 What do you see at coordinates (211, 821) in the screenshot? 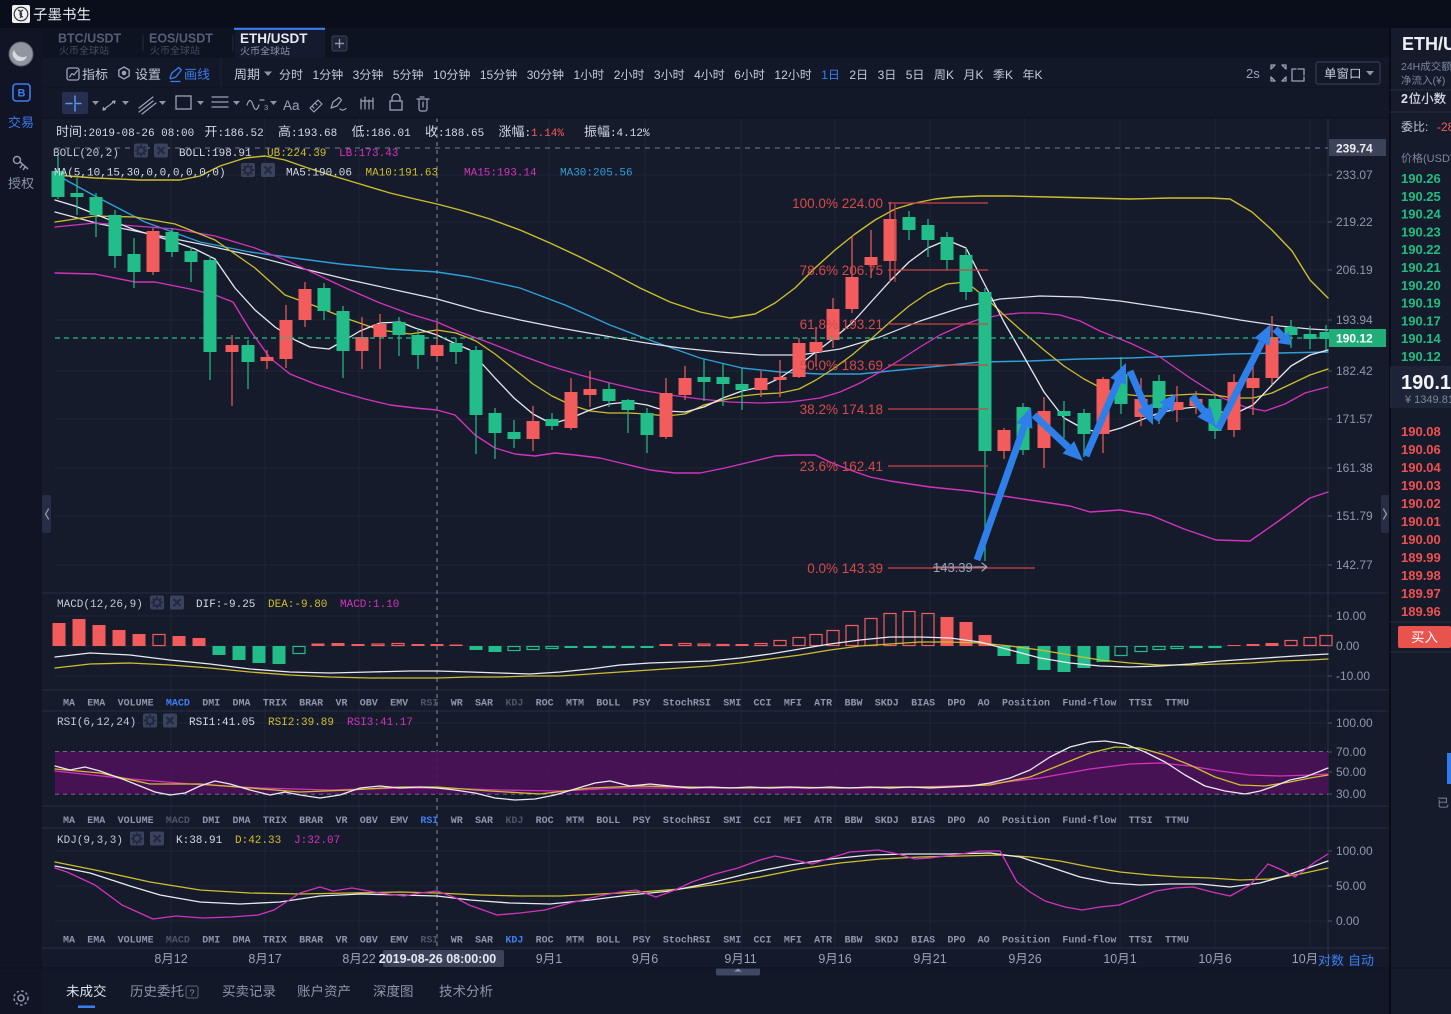
I see `svg-text: DMI` at bounding box center [211, 821].